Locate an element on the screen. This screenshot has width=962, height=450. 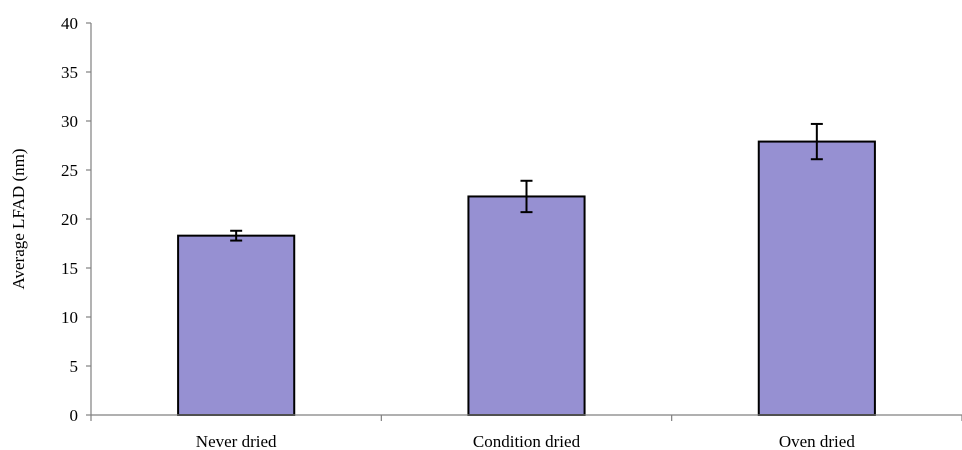
y-tick-label: 15 is located at coordinates (69, 268).